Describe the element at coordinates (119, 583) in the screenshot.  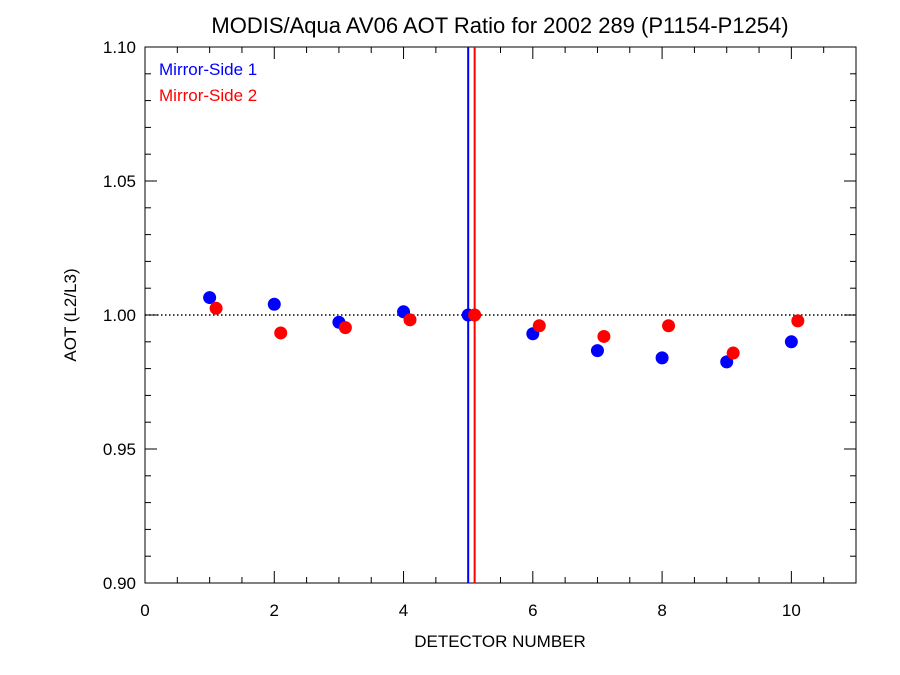
I see `y-tick-label: 0.90` at that location.